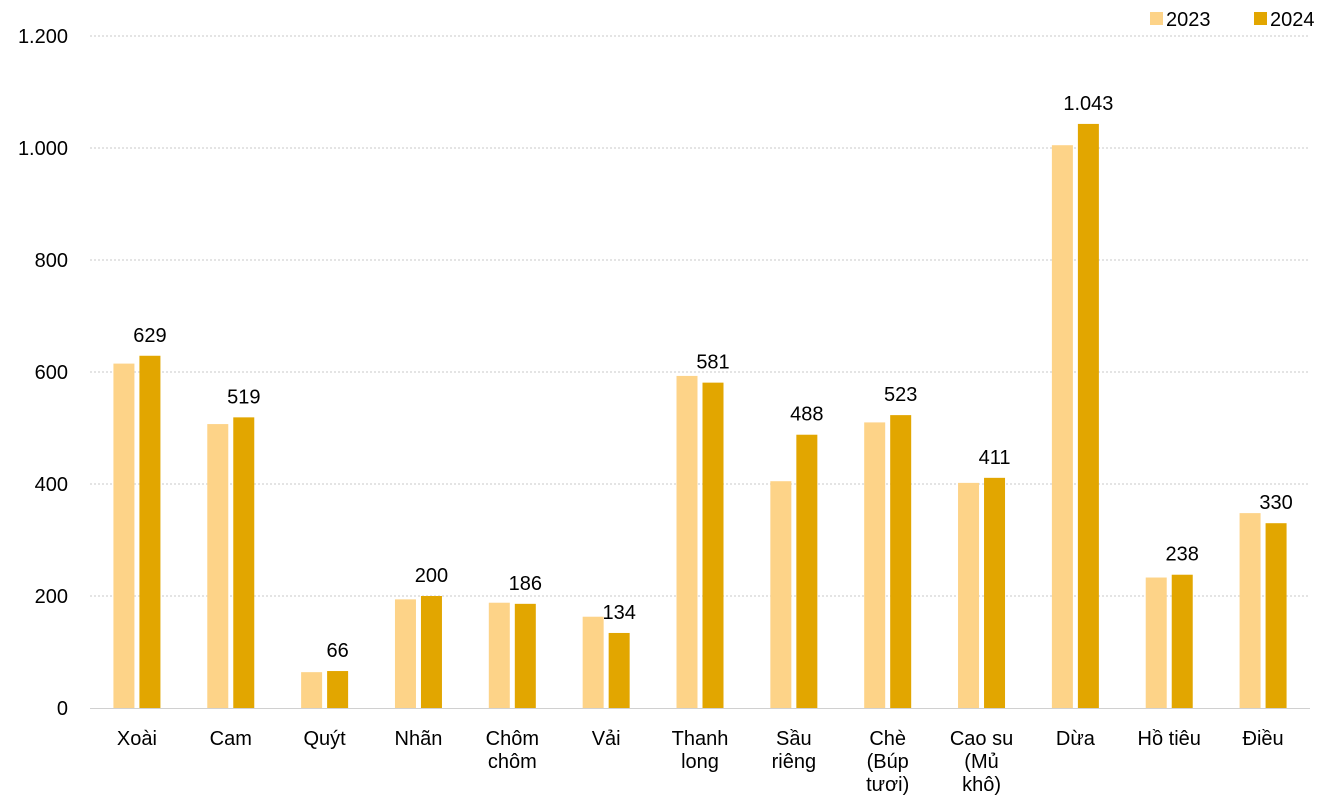  What do you see at coordinates (1076, 739) in the screenshot?
I see `x-category-label: Dừa` at bounding box center [1076, 739].